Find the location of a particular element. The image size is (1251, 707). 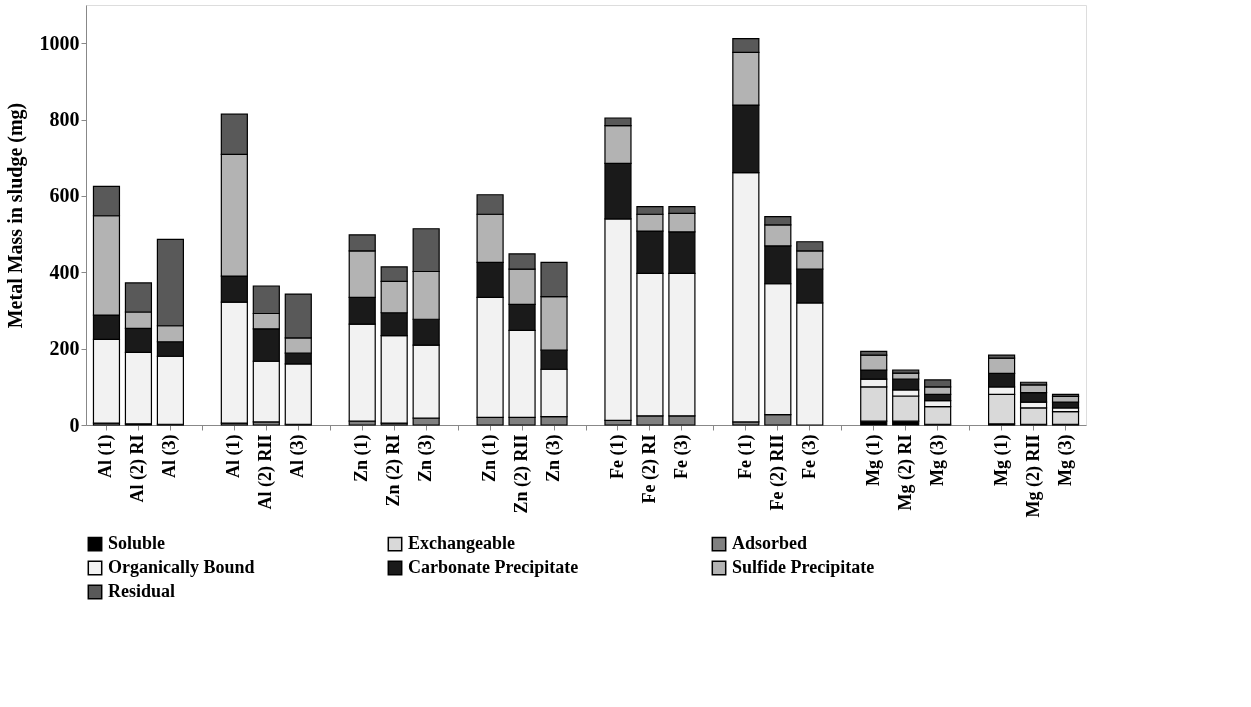

x-tick-label: Mg (2) RII is located at coordinates (1033, 476).